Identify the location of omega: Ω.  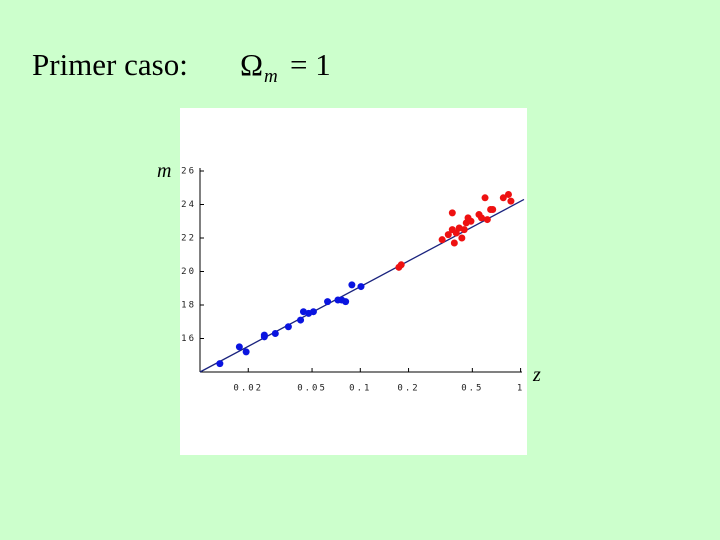
(251, 64).